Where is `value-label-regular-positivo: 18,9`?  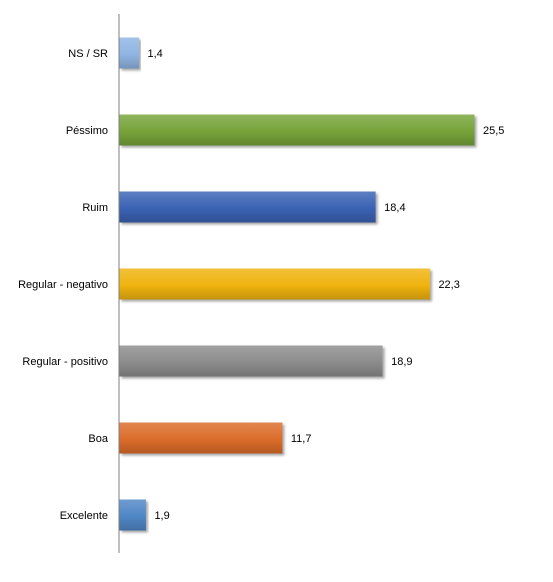
value-label-regular-positivo: 18,9 is located at coordinates (401, 362).